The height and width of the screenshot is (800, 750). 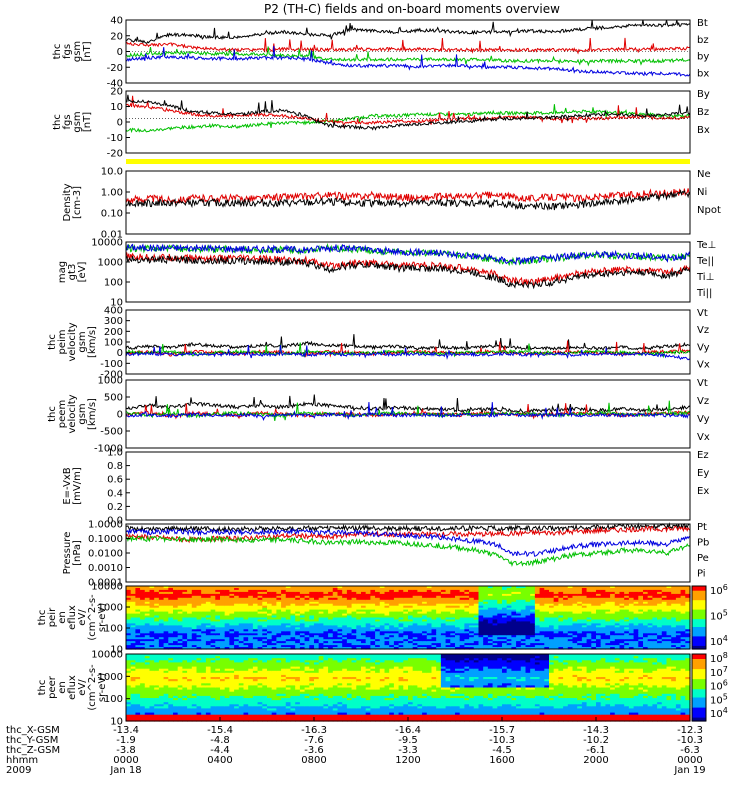 I want to click on colorbar-segment, so click(x=699, y=604).